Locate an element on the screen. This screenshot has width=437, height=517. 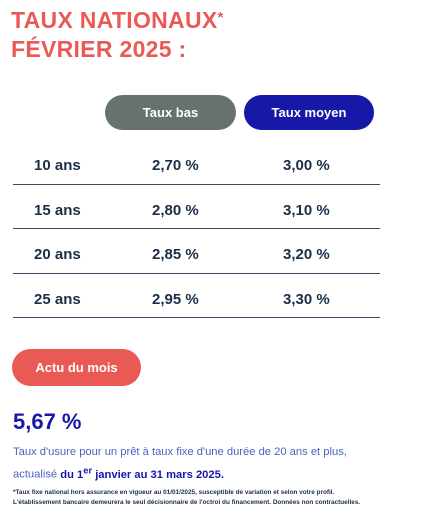
taux-moyen-cell: 3,10 % is located at coordinates (306, 210).